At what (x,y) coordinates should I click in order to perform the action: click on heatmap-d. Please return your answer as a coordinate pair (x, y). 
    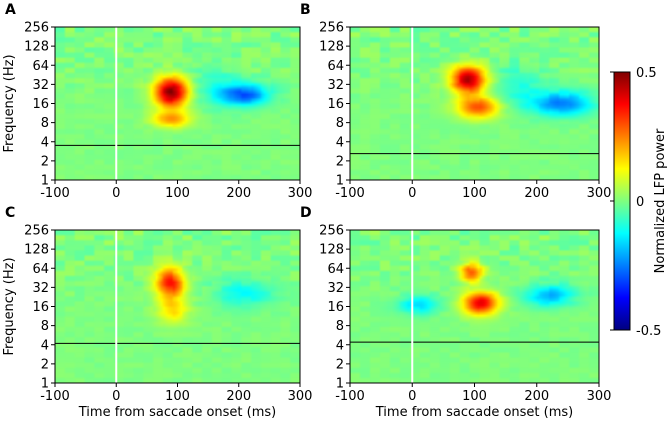
    Looking at the image, I should click on (474, 306).